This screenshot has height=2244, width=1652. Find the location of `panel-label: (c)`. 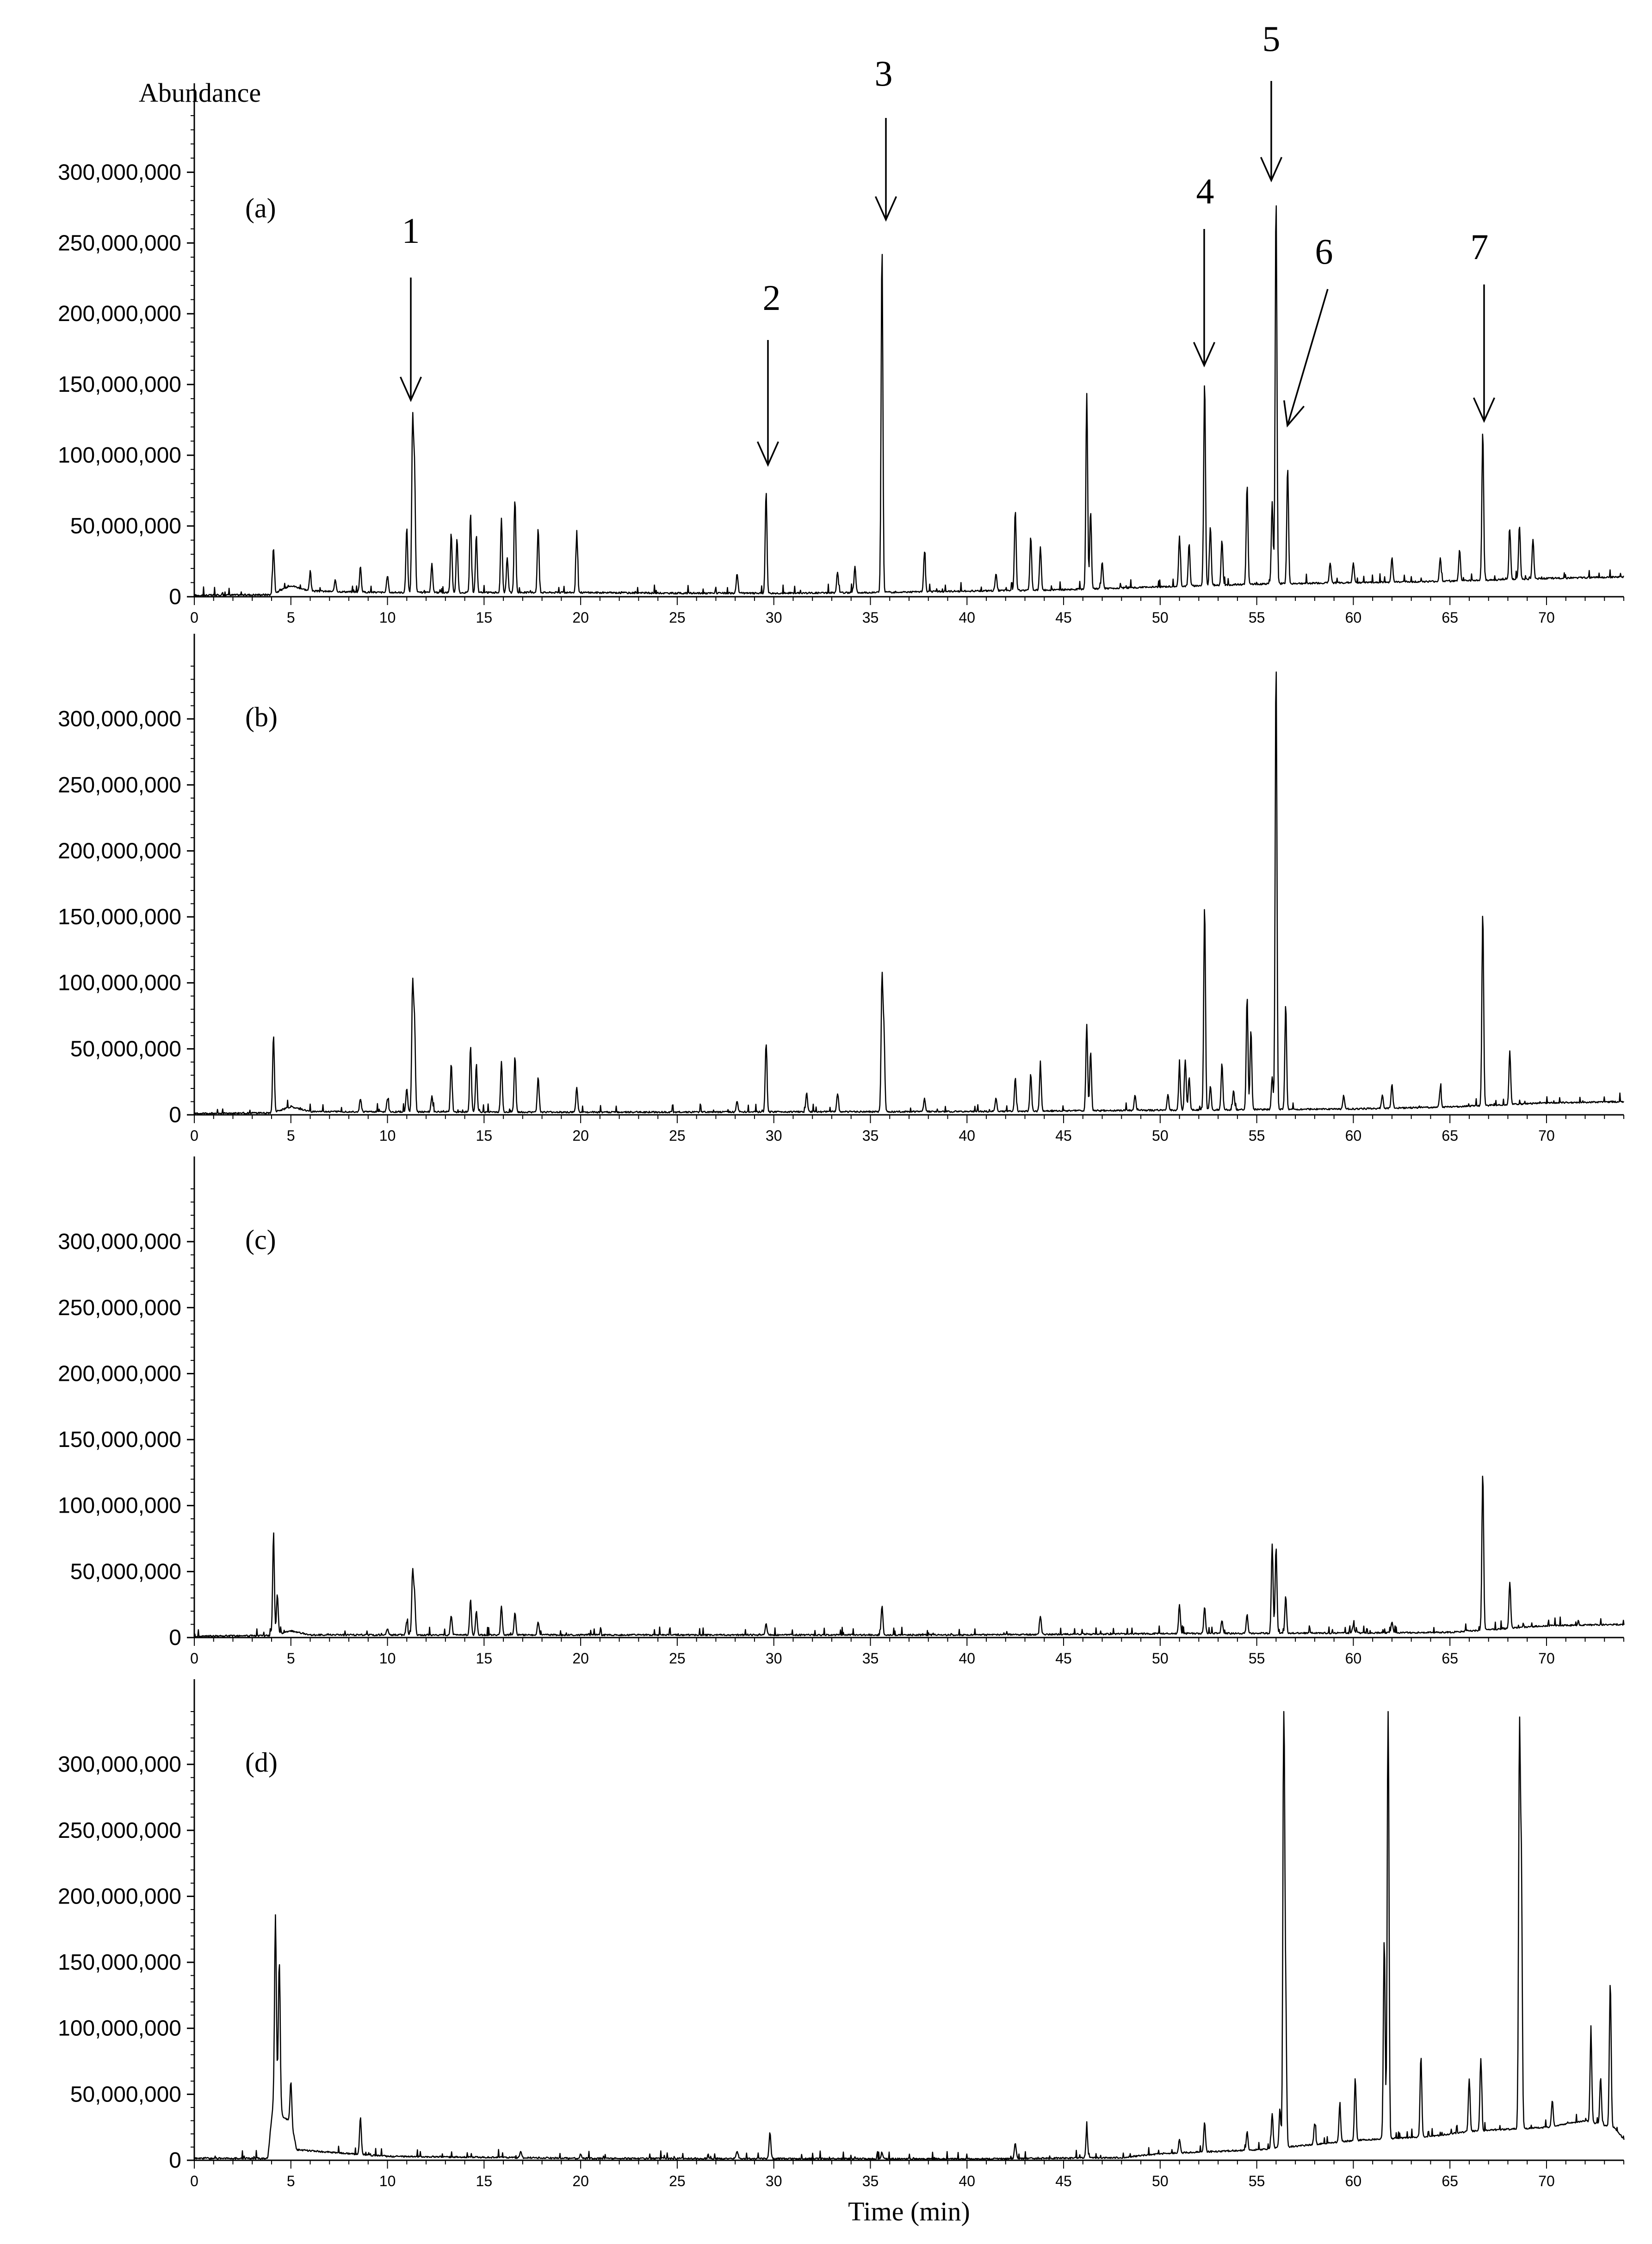

panel-label: (c) is located at coordinates (260, 1239).